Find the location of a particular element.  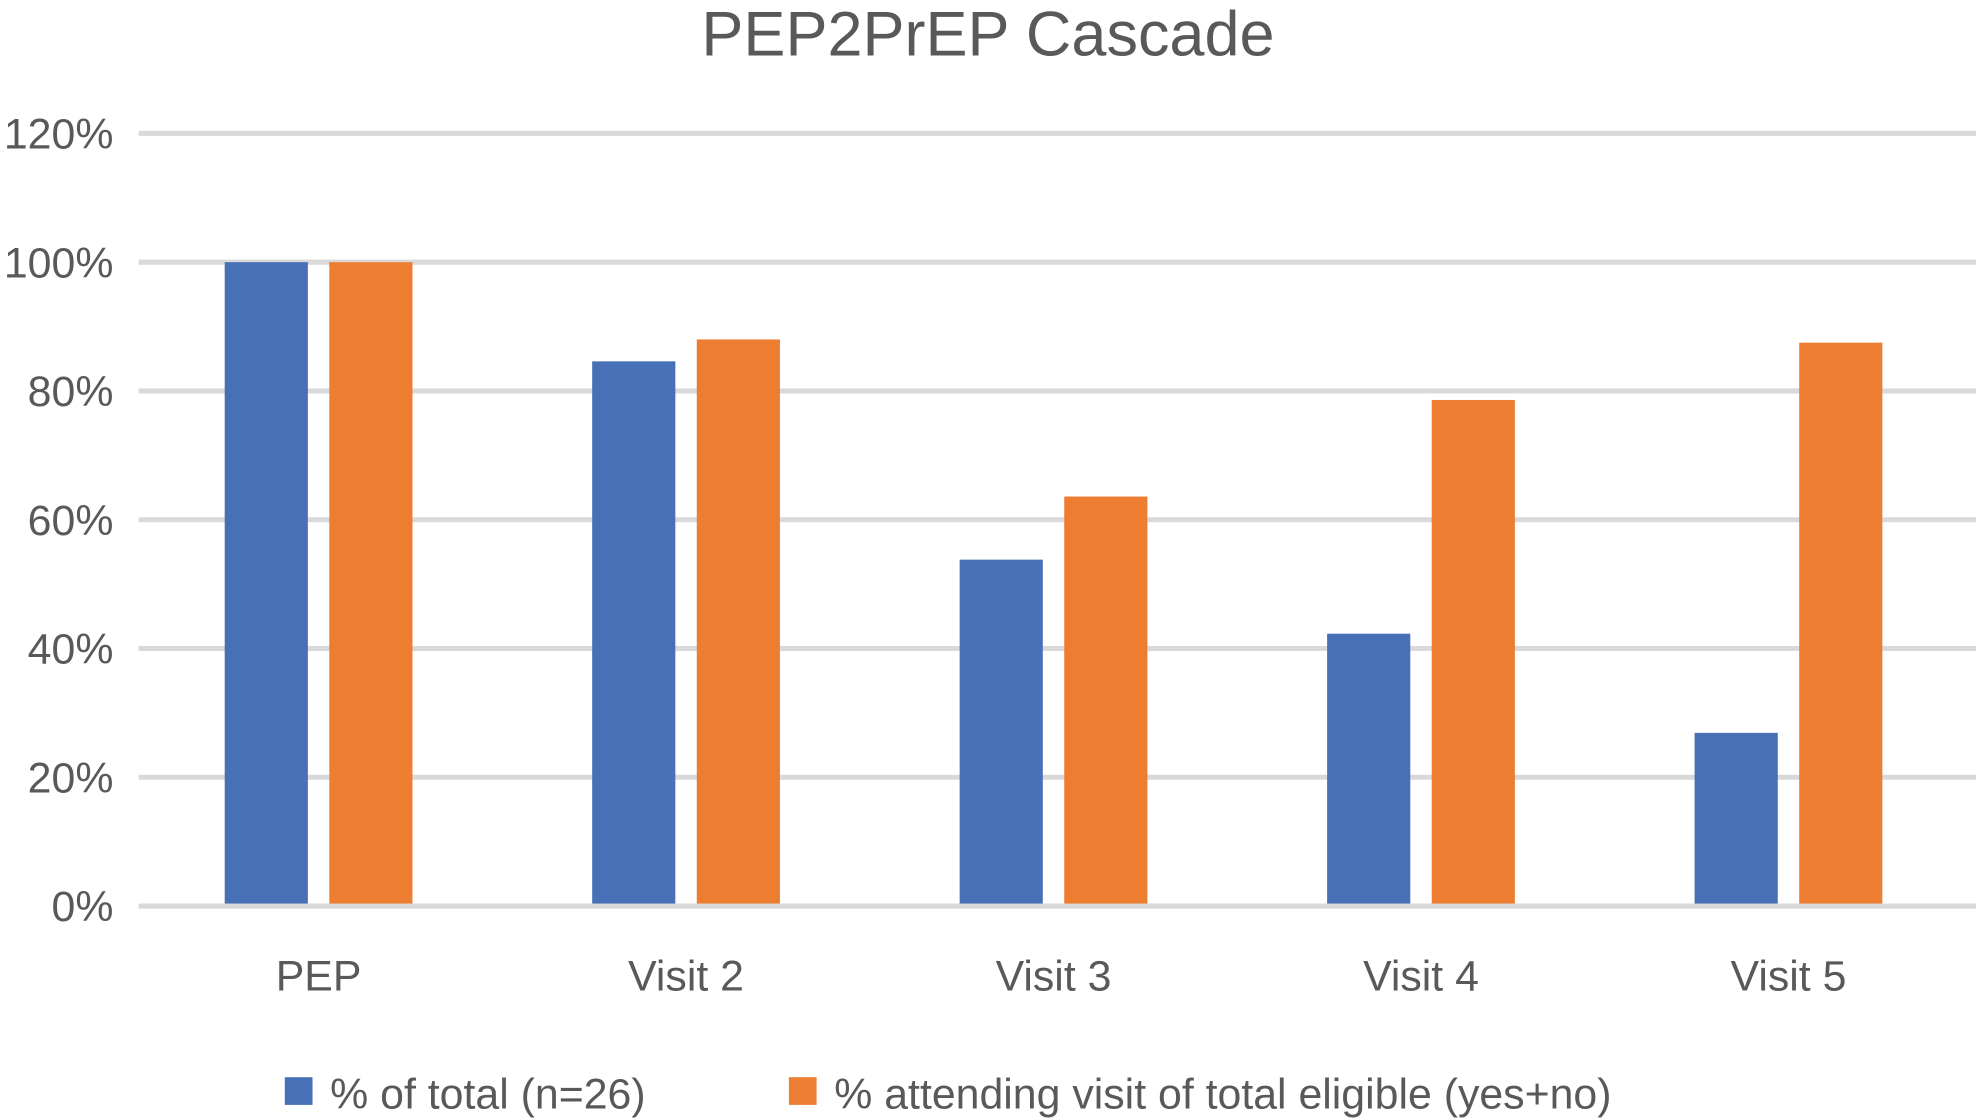

y-tick-label: 0% is located at coordinates (83, 907).